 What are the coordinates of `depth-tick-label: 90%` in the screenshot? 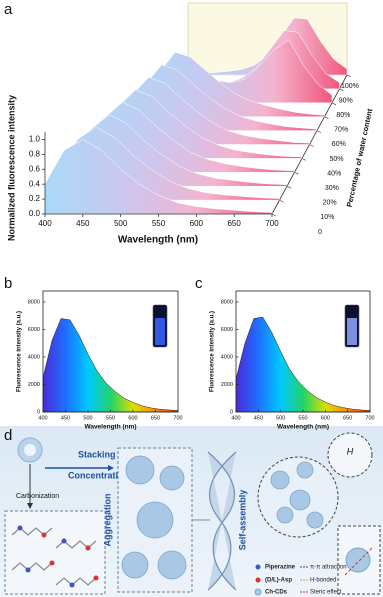 It's located at (346, 100).